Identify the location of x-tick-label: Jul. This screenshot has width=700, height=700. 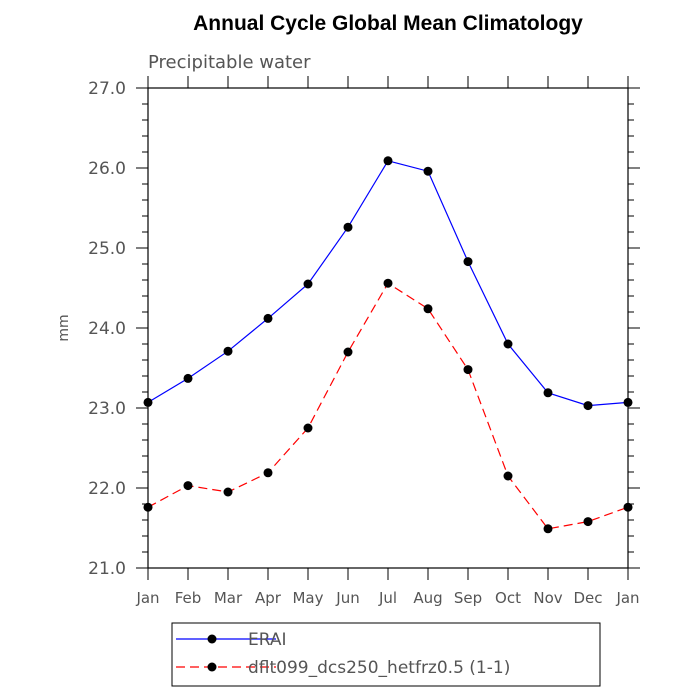
(387, 598).